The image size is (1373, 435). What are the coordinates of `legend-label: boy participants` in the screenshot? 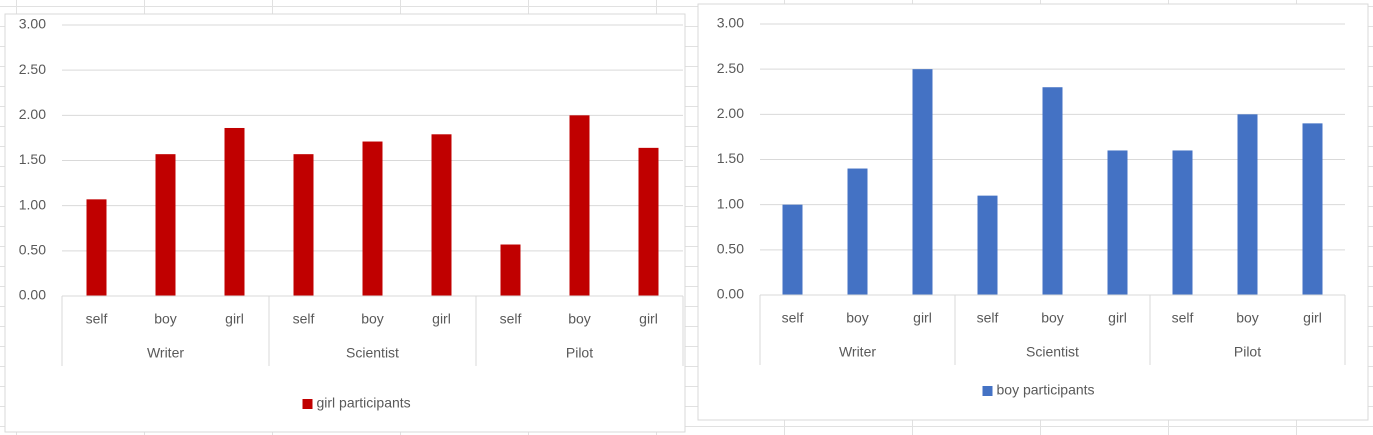 It's located at (1046, 390).